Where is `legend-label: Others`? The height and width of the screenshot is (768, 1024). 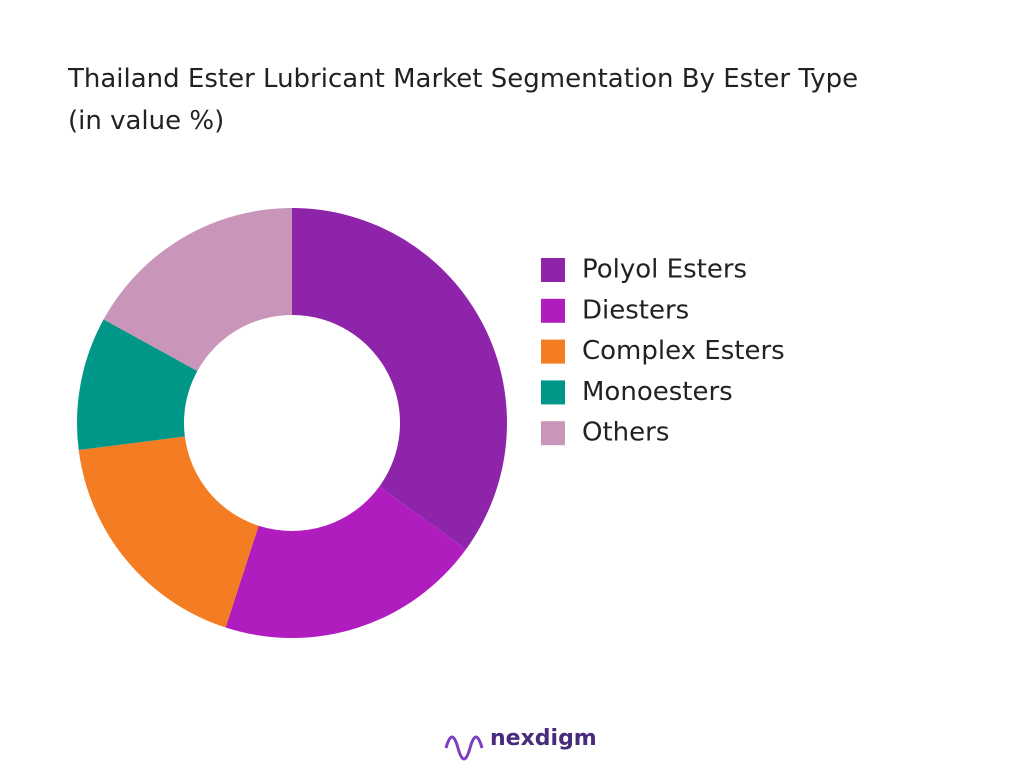 legend-label: Others is located at coordinates (625, 433).